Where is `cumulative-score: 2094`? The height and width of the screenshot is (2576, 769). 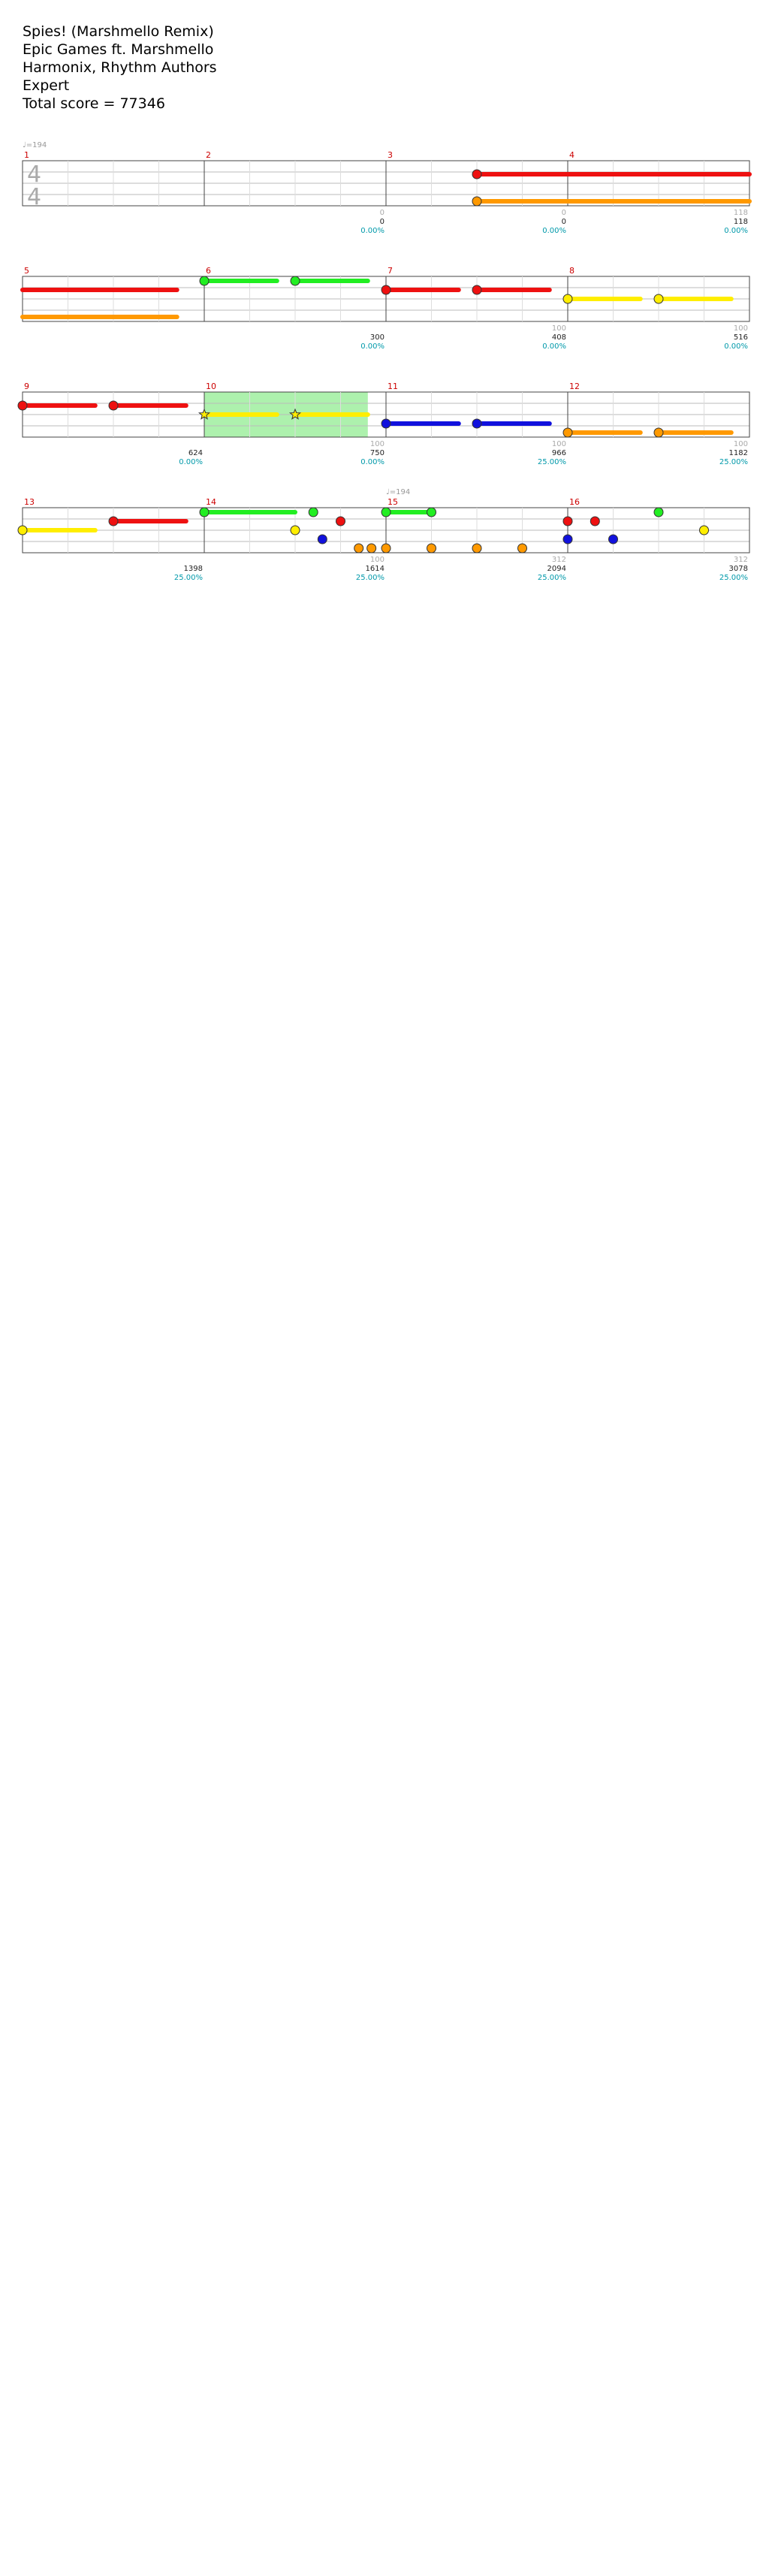
cumulative-score: 2094 is located at coordinates (556, 569).